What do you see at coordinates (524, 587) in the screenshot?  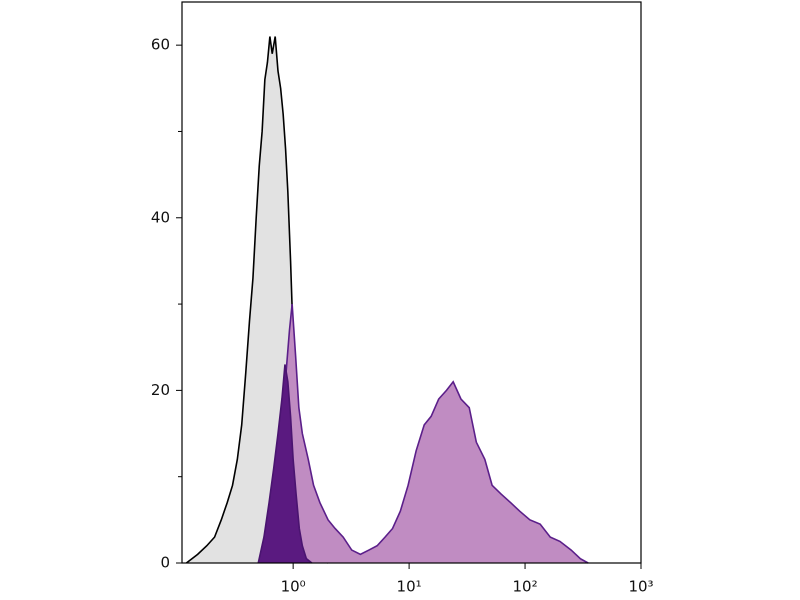 I see `x-tick-label: 10²` at bounding box center [524, 587].